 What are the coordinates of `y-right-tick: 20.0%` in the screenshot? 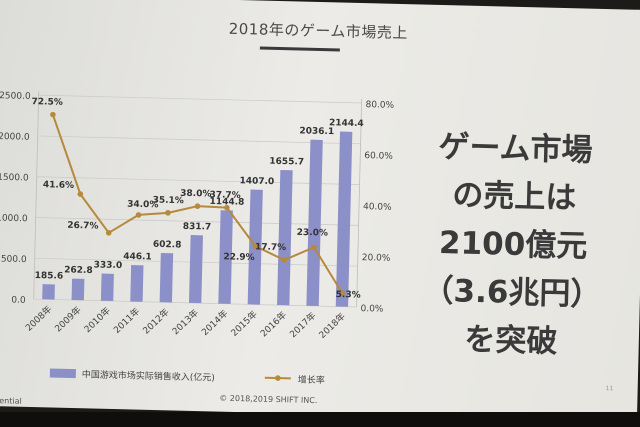 It's located at (376, 258).